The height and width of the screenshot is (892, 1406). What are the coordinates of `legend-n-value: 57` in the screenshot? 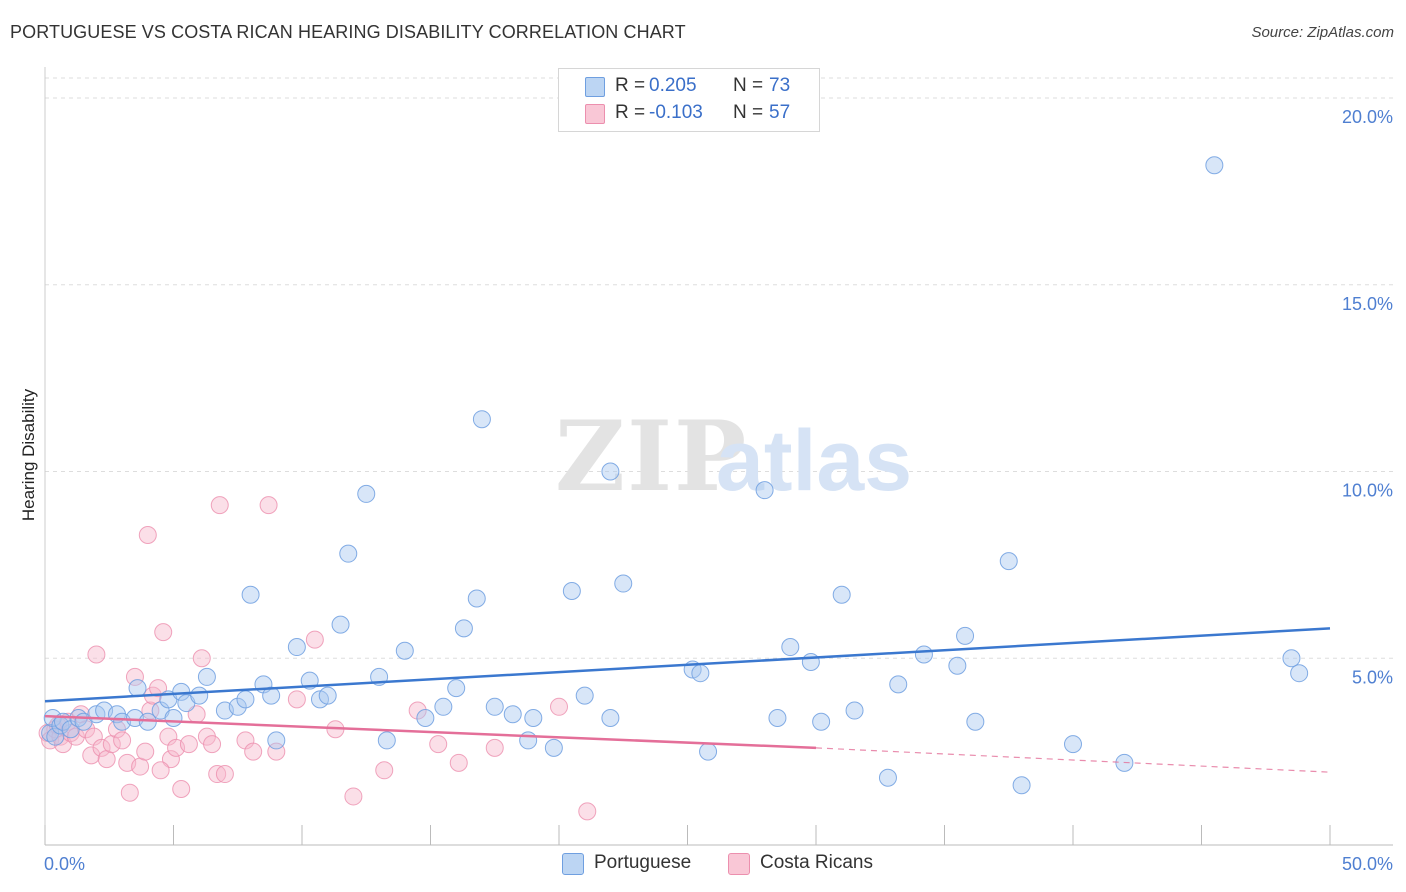 It's located at (780, 112).